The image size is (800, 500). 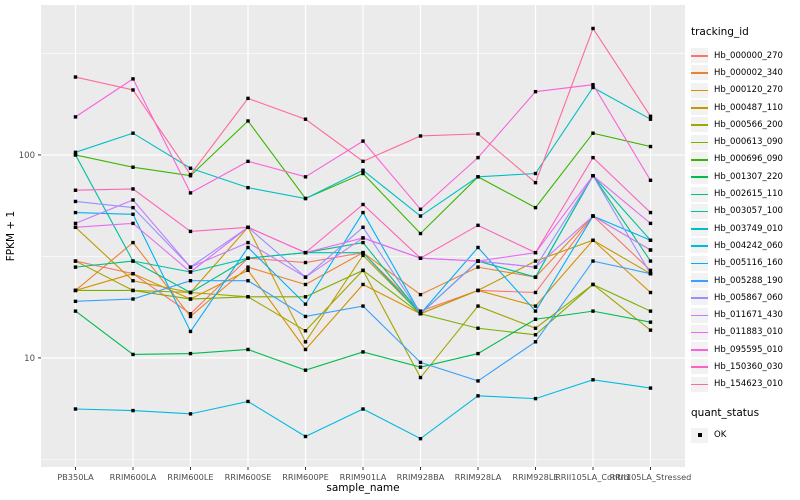 I want to click on quant-ok-key, so click(x=699, y=435).